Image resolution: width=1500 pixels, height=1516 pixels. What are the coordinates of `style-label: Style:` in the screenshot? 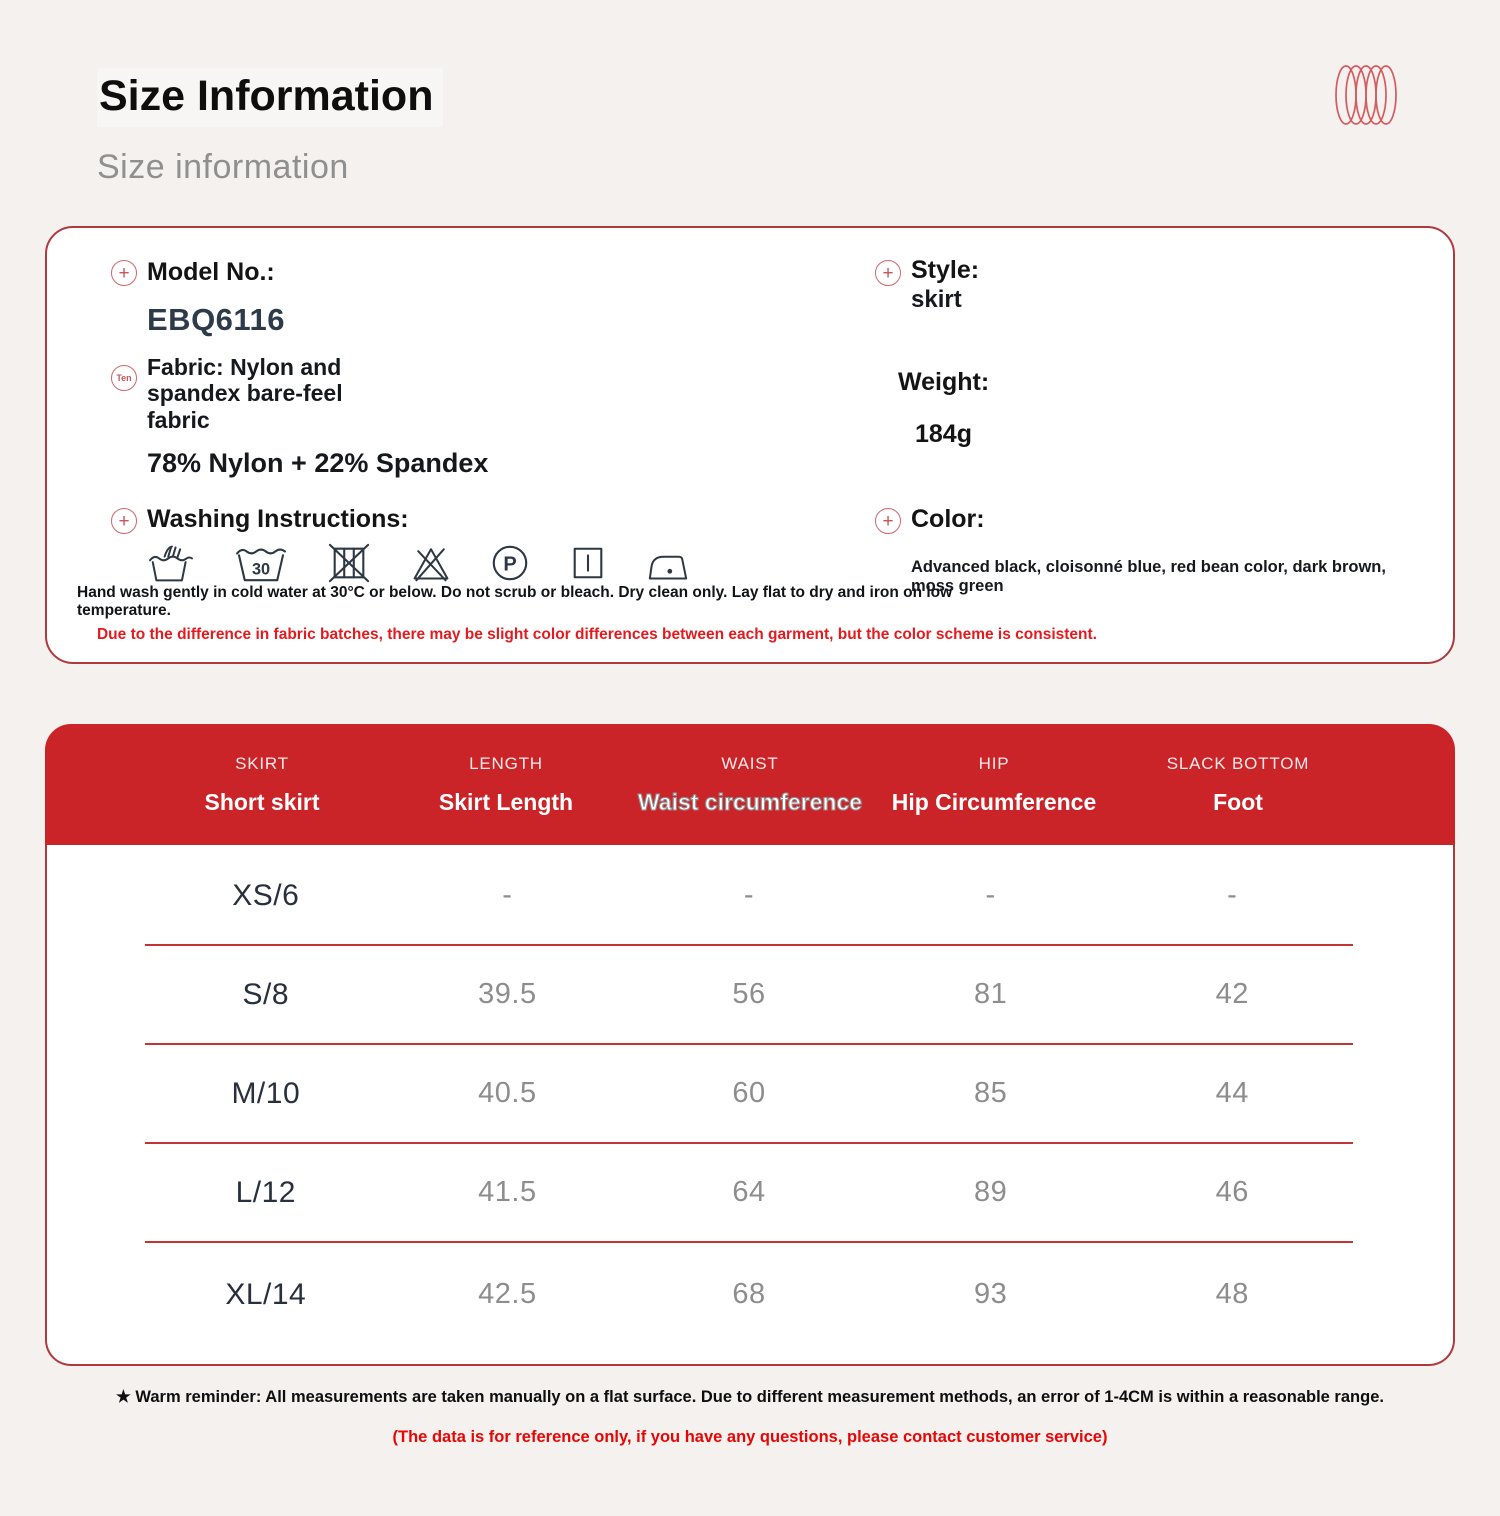 It's located at (945, 270).